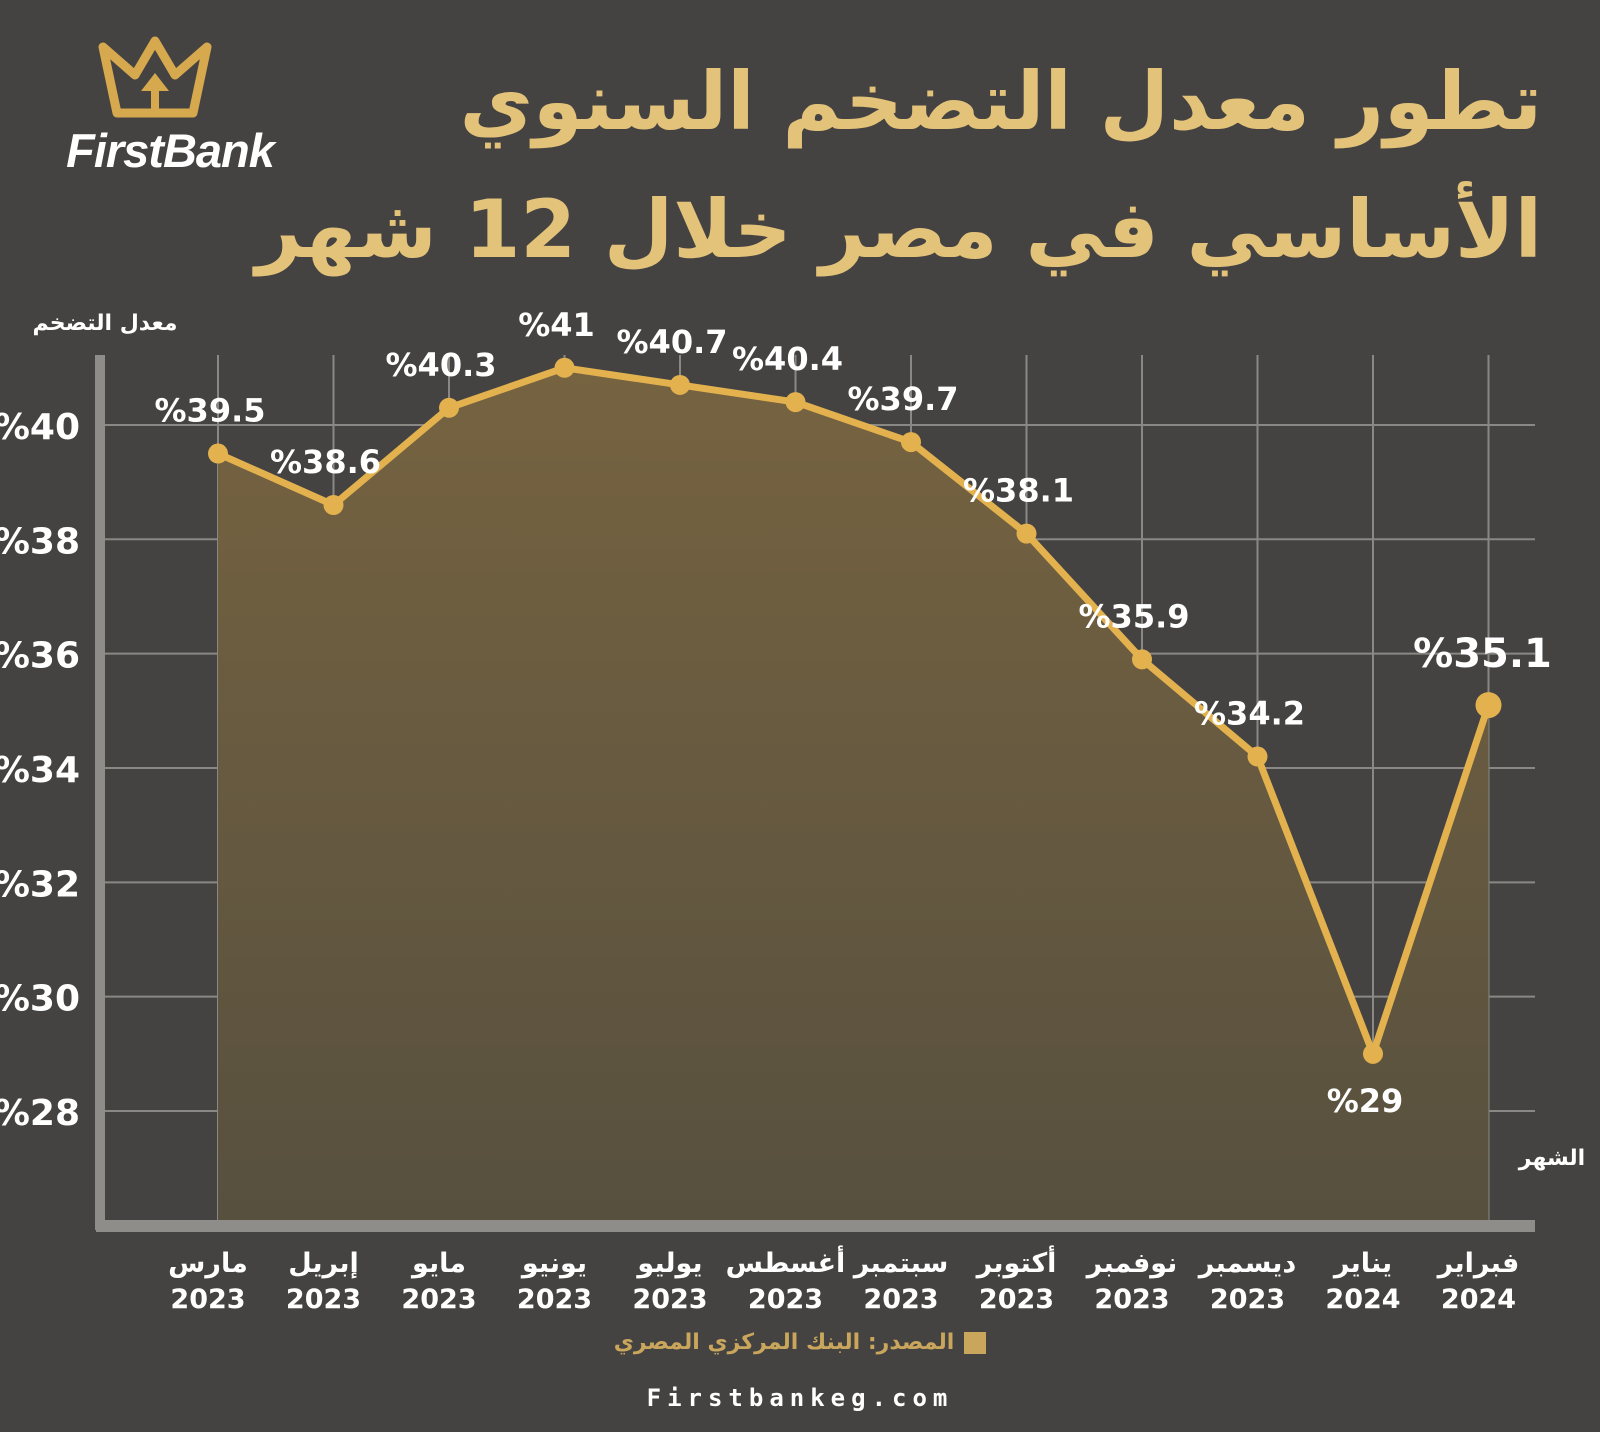  Describe the element at coordinates (1482, 654) in the screenshot. I see `data-label: %35.1` at that location.